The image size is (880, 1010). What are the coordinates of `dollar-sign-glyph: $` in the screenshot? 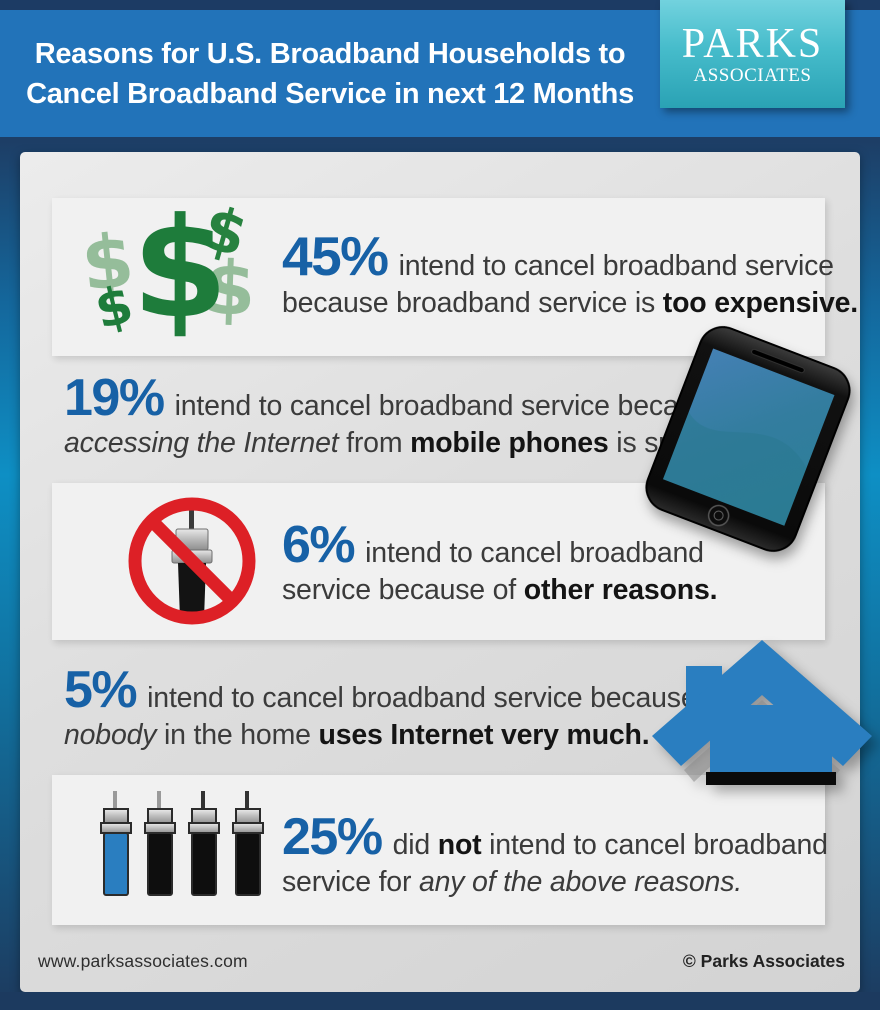 It's located at (180, 268).